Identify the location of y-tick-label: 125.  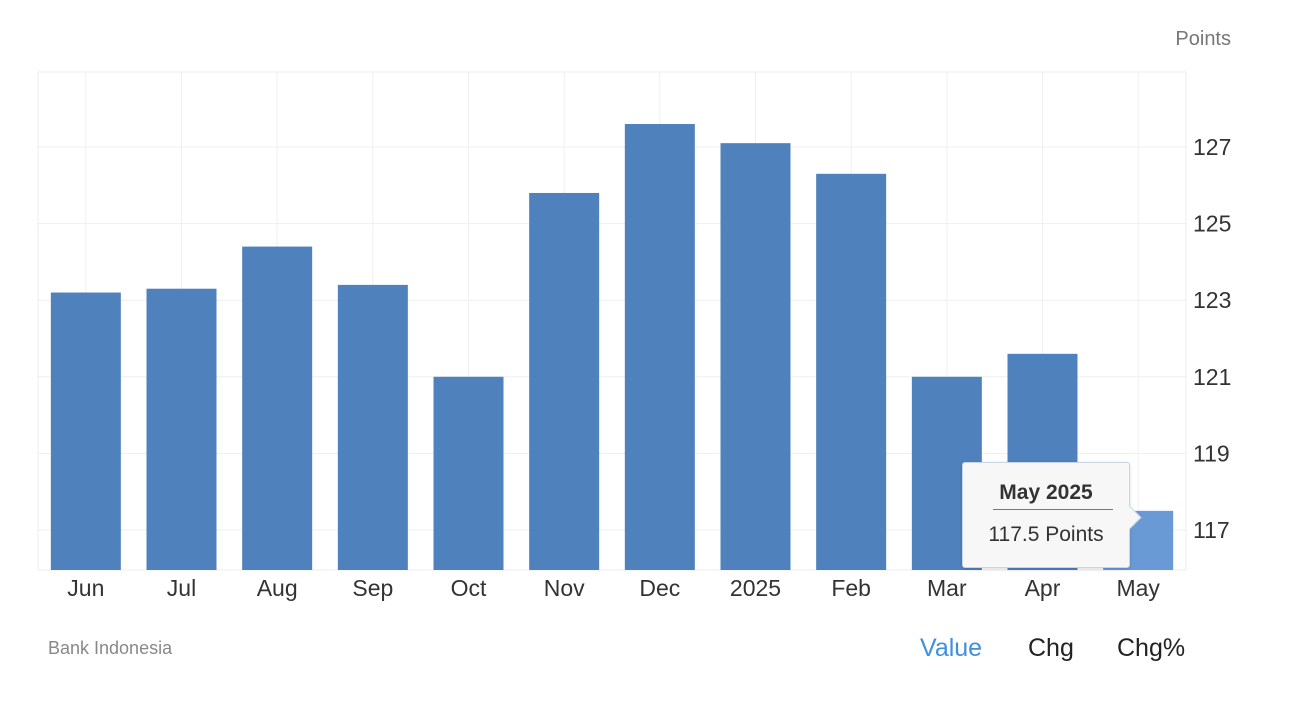
(1212, 224).